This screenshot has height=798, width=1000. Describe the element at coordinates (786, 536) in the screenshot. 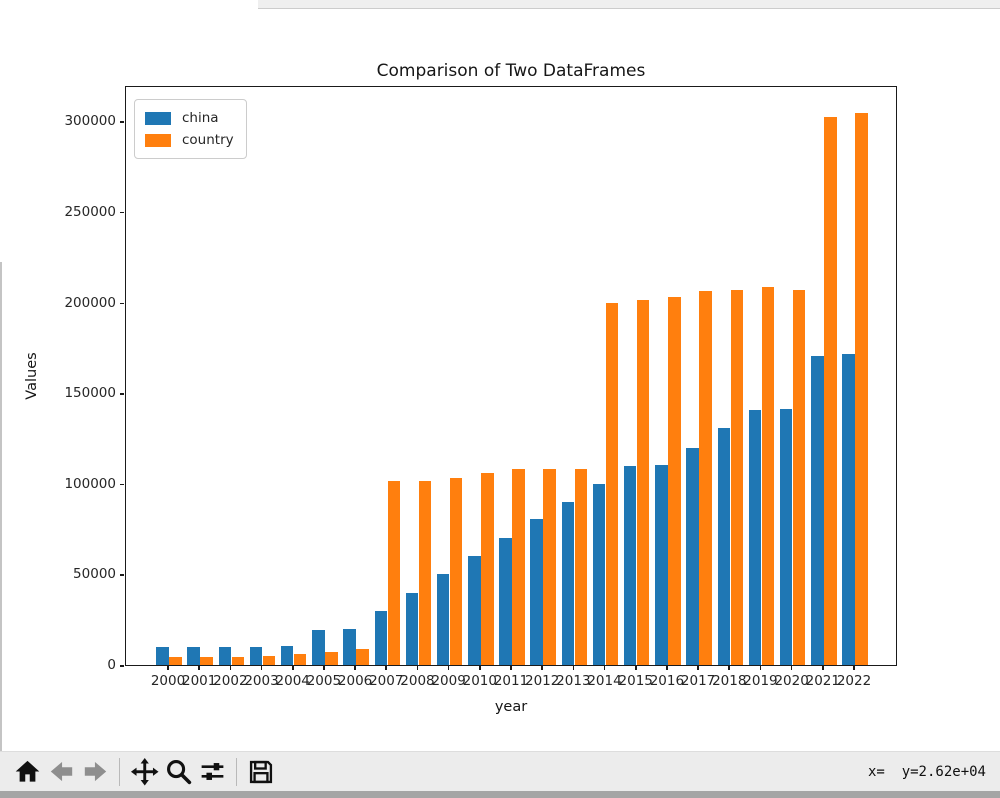

I see `bar-china-2020` at that location.